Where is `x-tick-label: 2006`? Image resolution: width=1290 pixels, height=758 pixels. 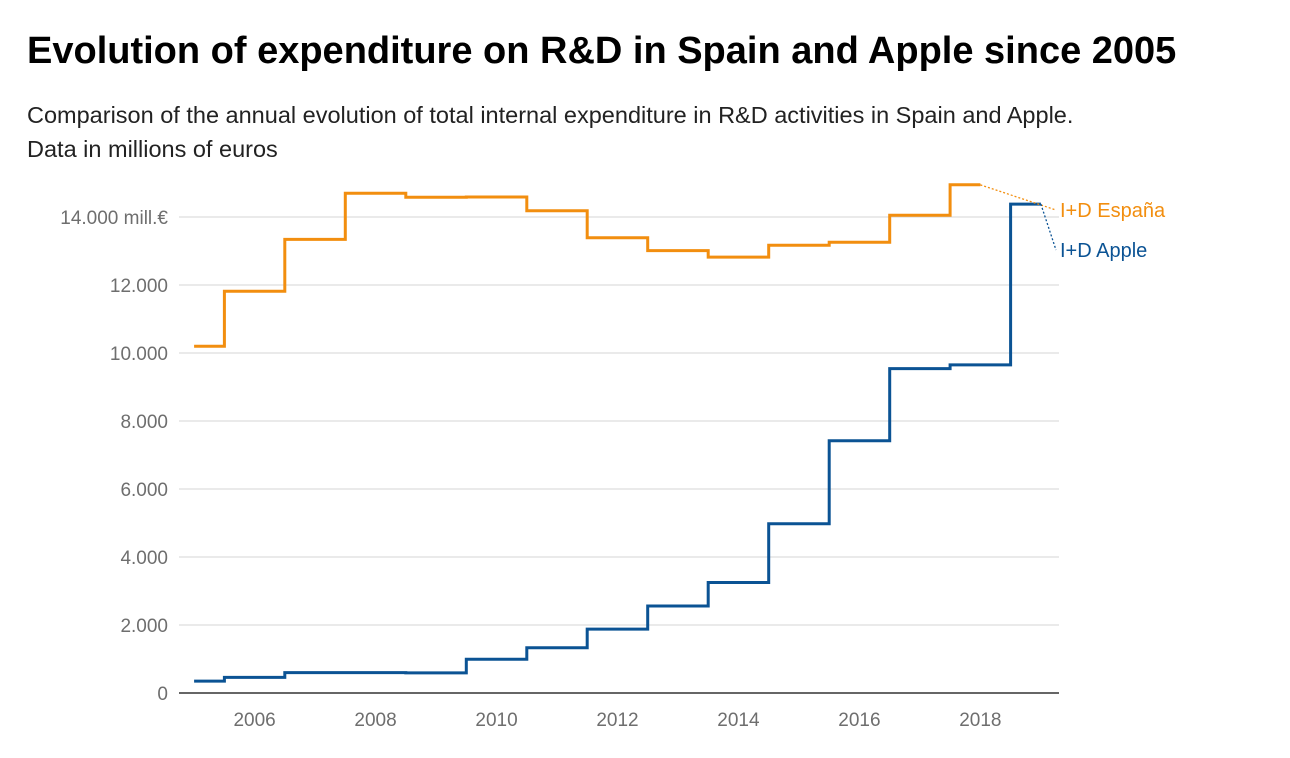 x-tick-label: 2006 is located at coordinates (254, 720).